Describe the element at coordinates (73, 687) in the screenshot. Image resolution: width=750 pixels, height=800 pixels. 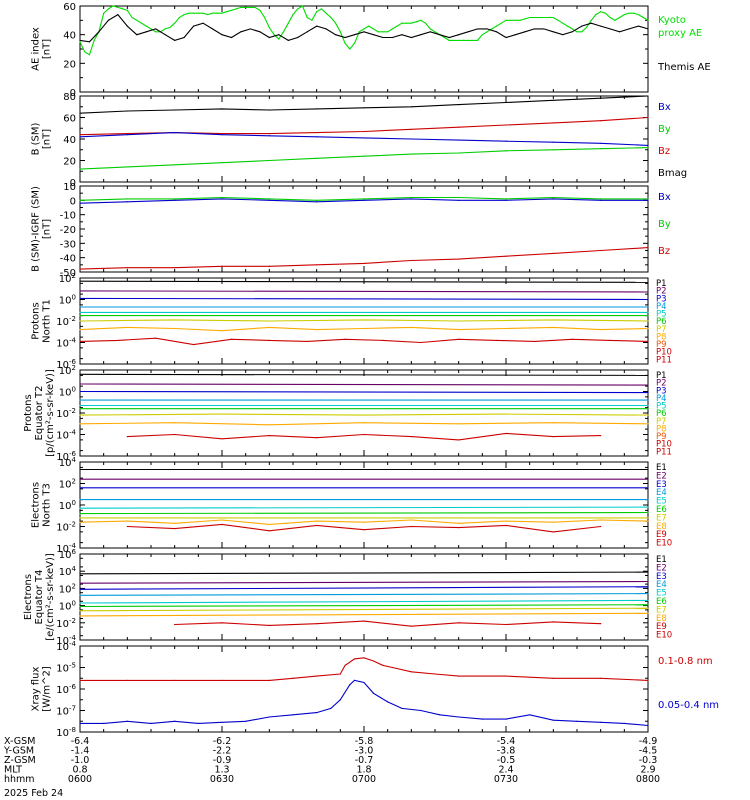
I see `y-tick-label-exponent: -6` at that location.